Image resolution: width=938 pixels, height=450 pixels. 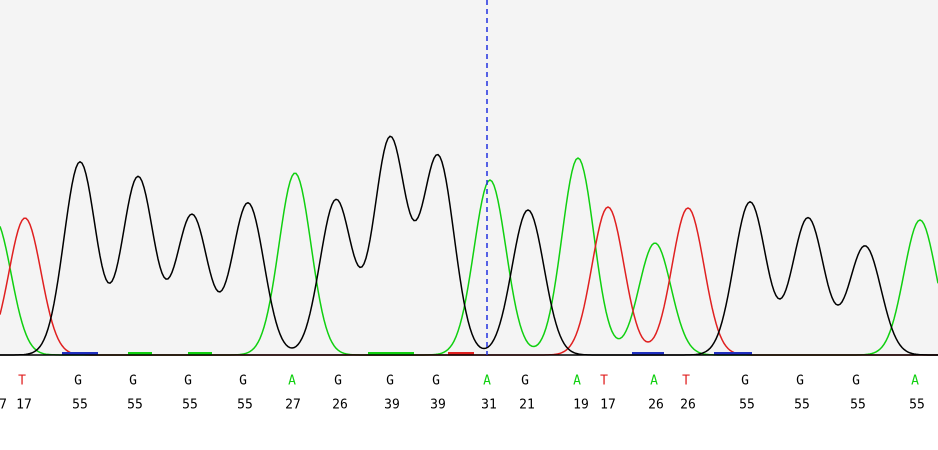 What do you see at coordinates (293, 405) in the screenshot?
I see `quality-value: 27` at bounding box center [293, 405].